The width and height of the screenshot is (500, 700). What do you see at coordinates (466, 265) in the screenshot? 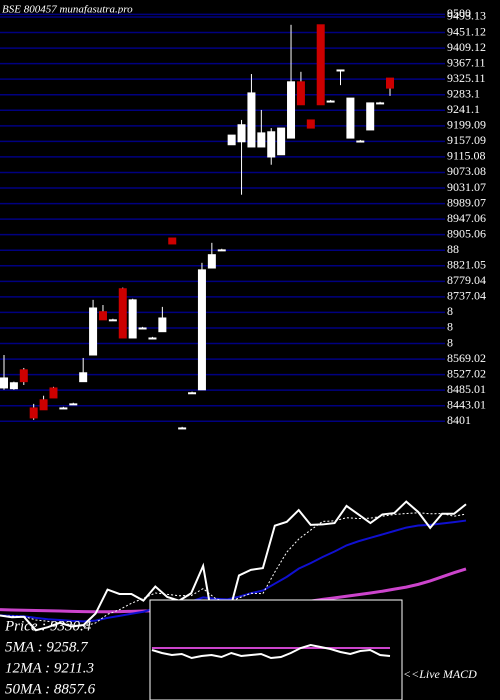
I see `y-tick-label: 8821.05` at bounding box center [466, 265].